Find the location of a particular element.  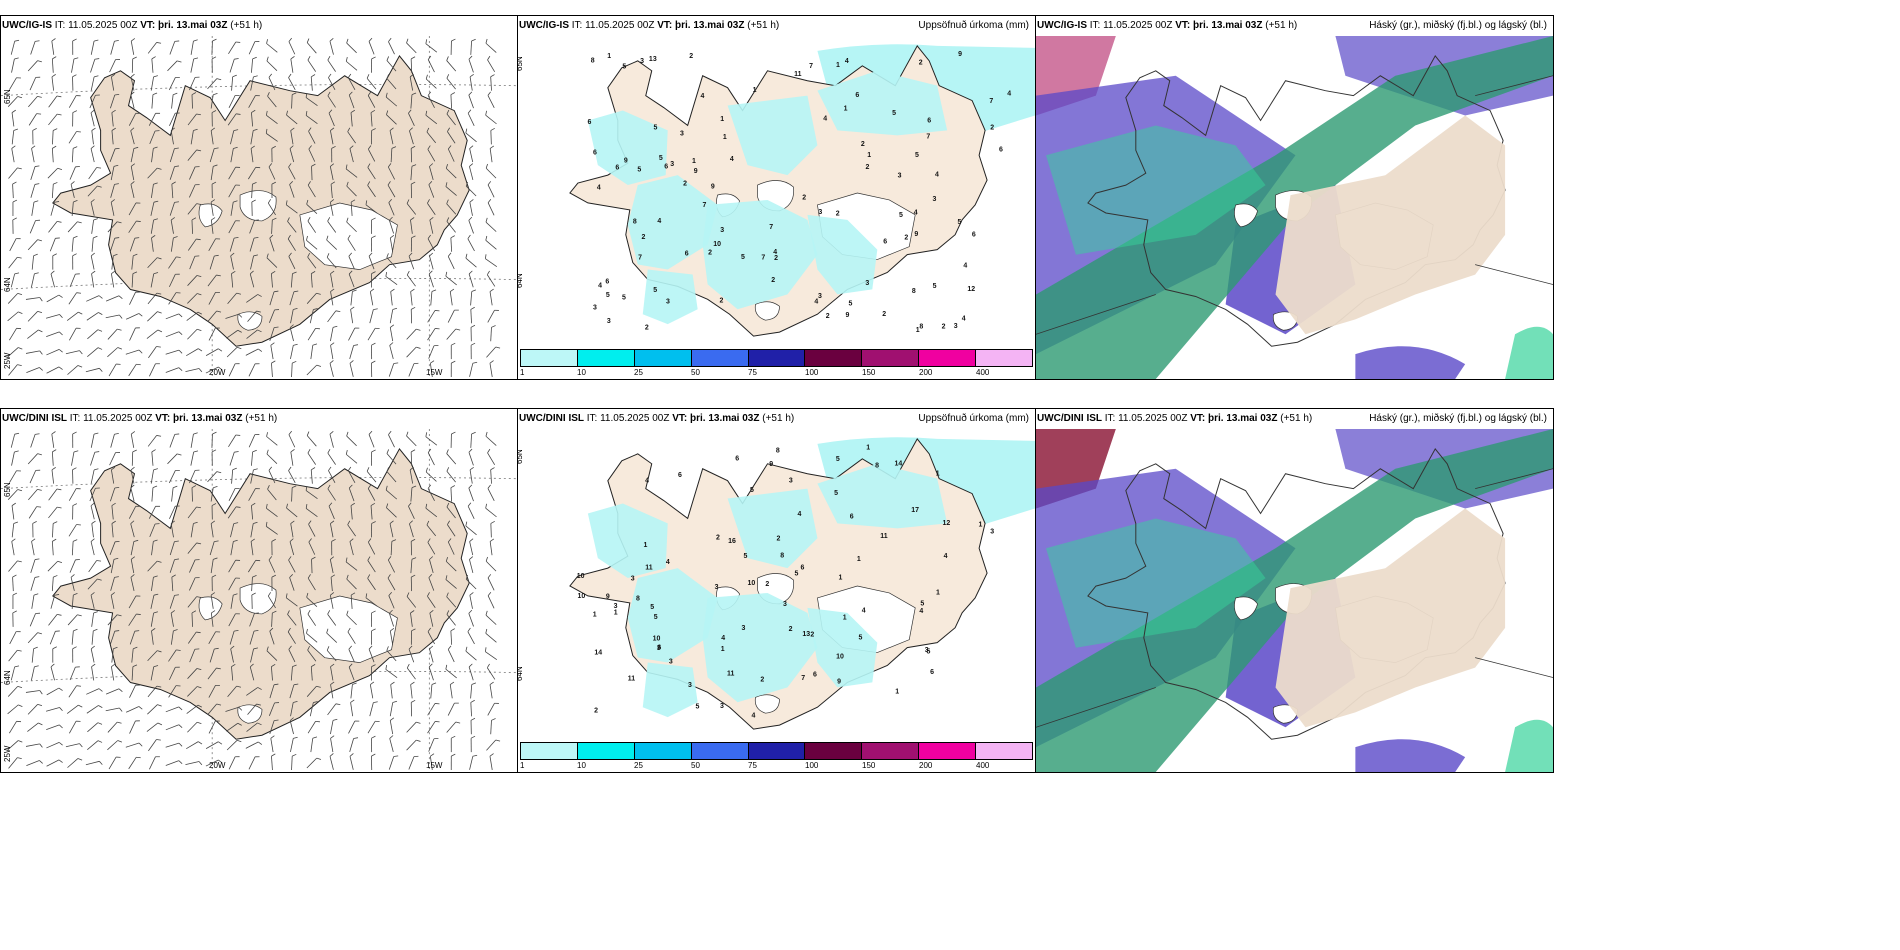

precip-value: 4 is located at coordinates (965, 265).